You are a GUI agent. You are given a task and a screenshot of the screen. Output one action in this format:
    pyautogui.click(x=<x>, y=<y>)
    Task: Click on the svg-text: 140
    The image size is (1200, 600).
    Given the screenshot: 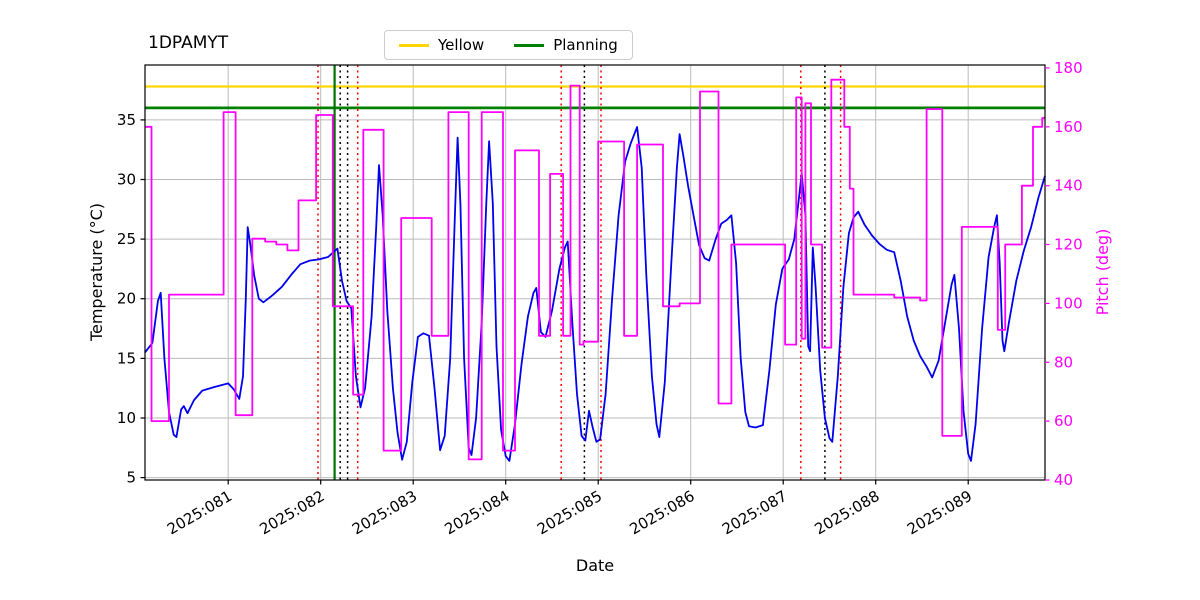 What is the action you would take?
    pyautogui.click(x=1068, y=186)
    